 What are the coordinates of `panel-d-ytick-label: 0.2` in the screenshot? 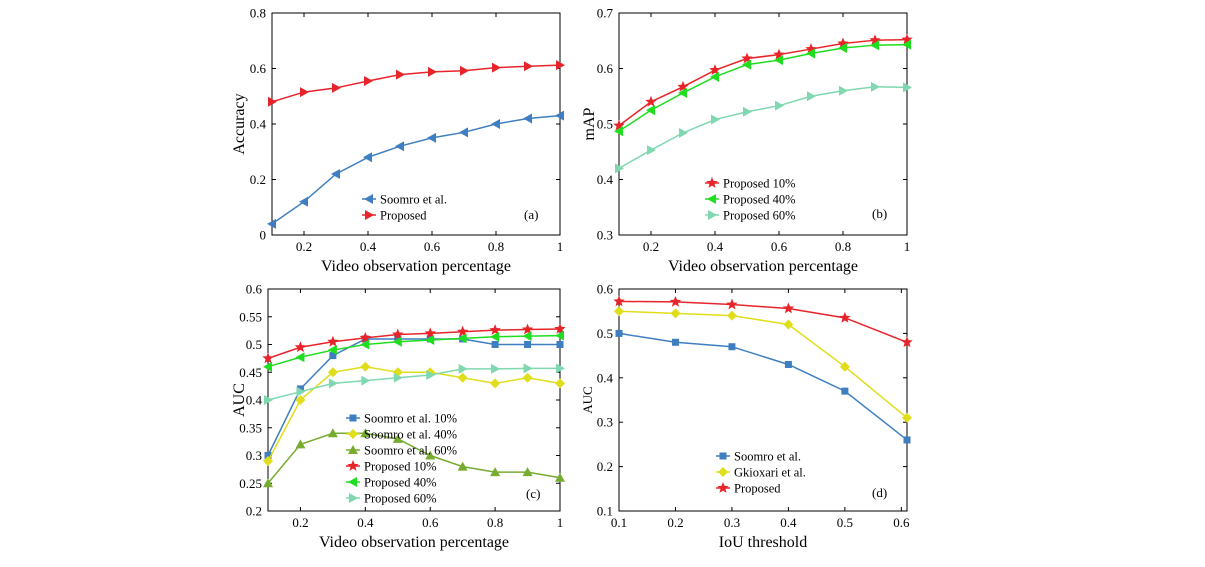 It's located at (605, 466).